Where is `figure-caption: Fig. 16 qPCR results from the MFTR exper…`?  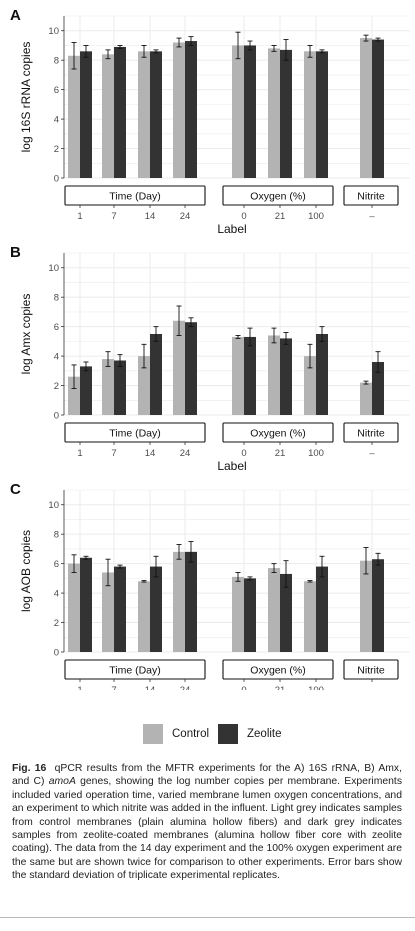 figure-caption: Fig. 16 qPCR results from the MFTR exper… is located at coordinates (207, 822).